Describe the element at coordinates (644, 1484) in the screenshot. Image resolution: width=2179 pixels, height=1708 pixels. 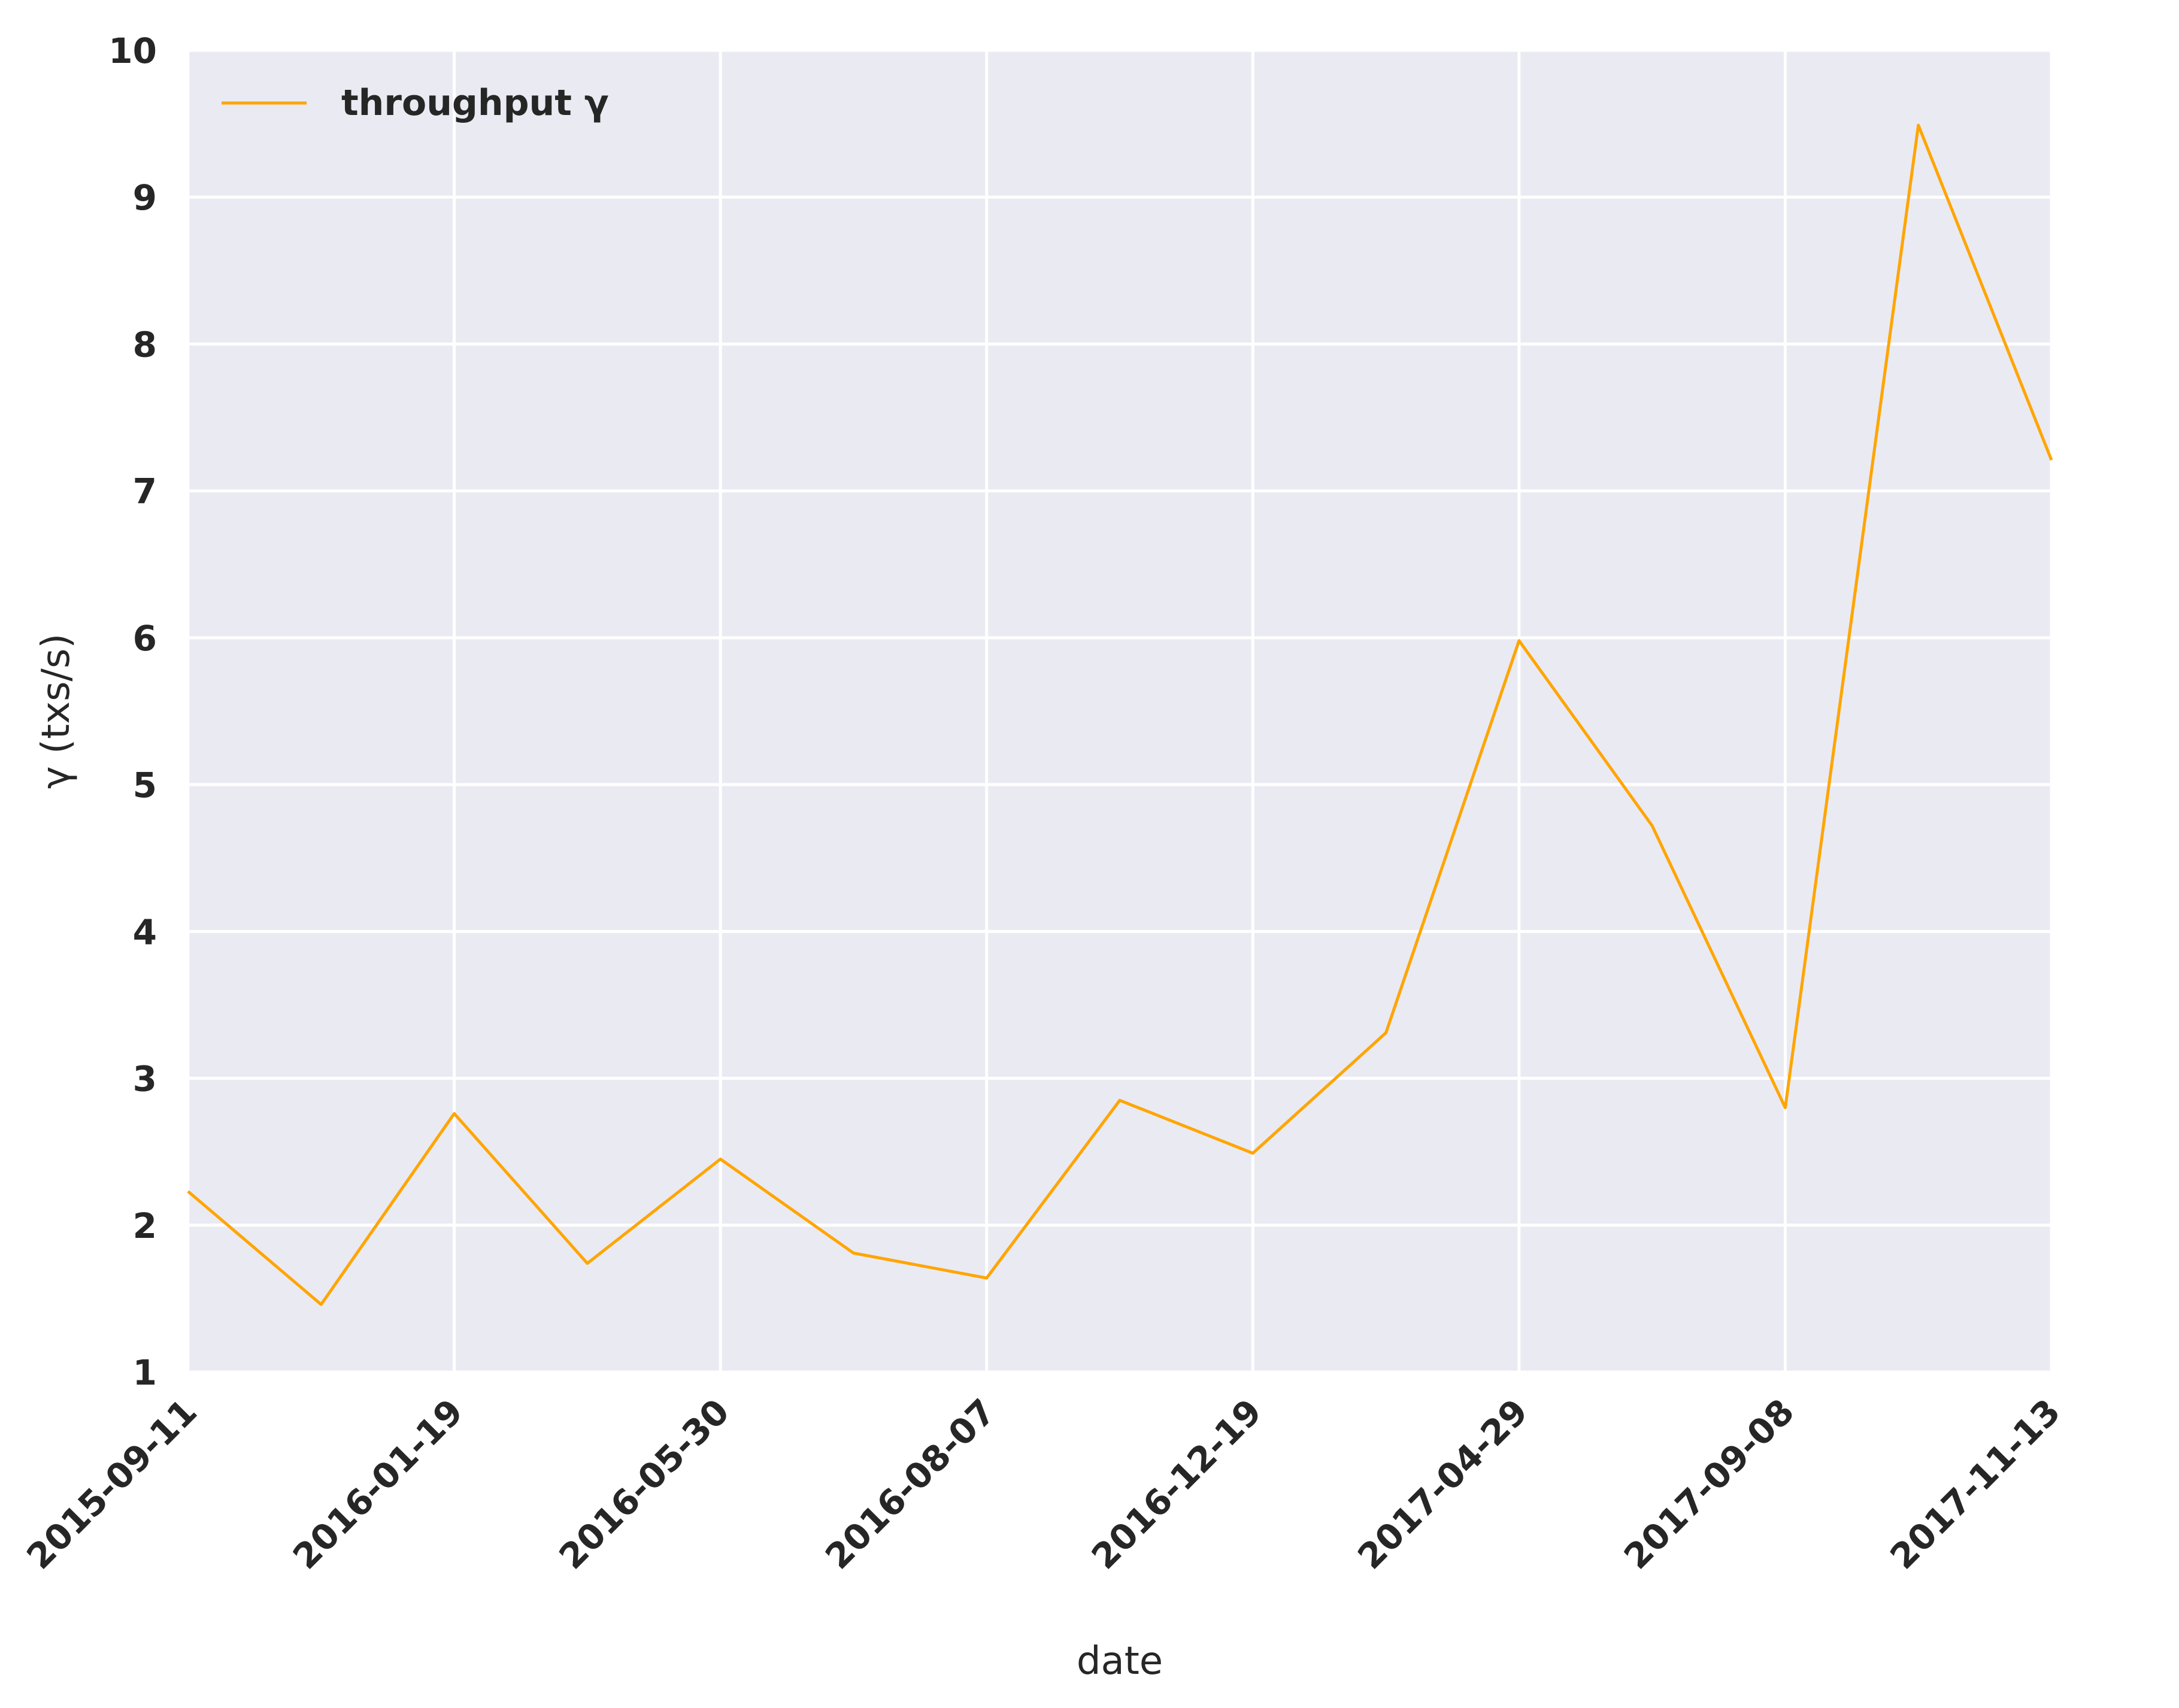
I see `x-tick-label: 2016-05-30` at that location.